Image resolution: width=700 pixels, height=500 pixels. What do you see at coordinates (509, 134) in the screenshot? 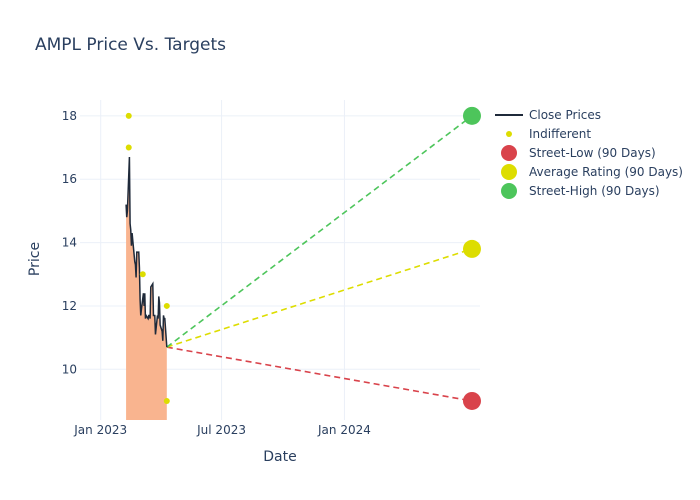
I see `legend-swatch-dot` at bounding box center [509, 134].